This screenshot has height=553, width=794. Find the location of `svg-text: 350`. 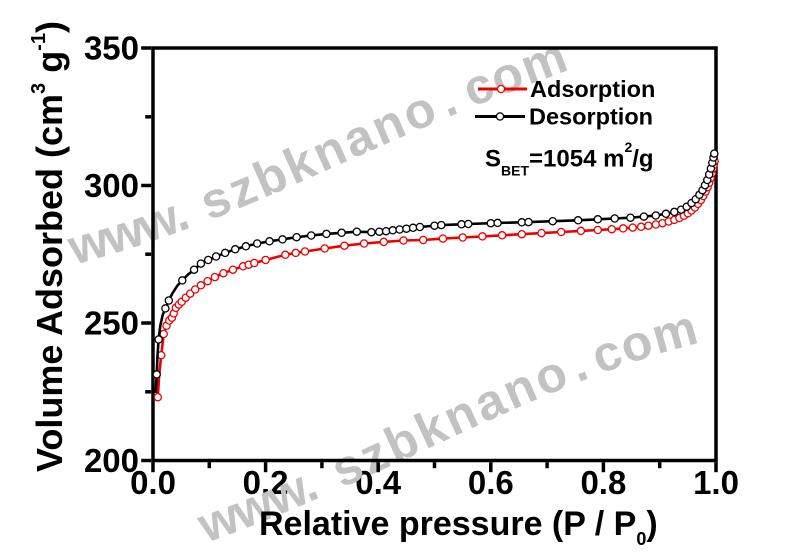

svg-text: 350 is located at coordinates (111, 48).